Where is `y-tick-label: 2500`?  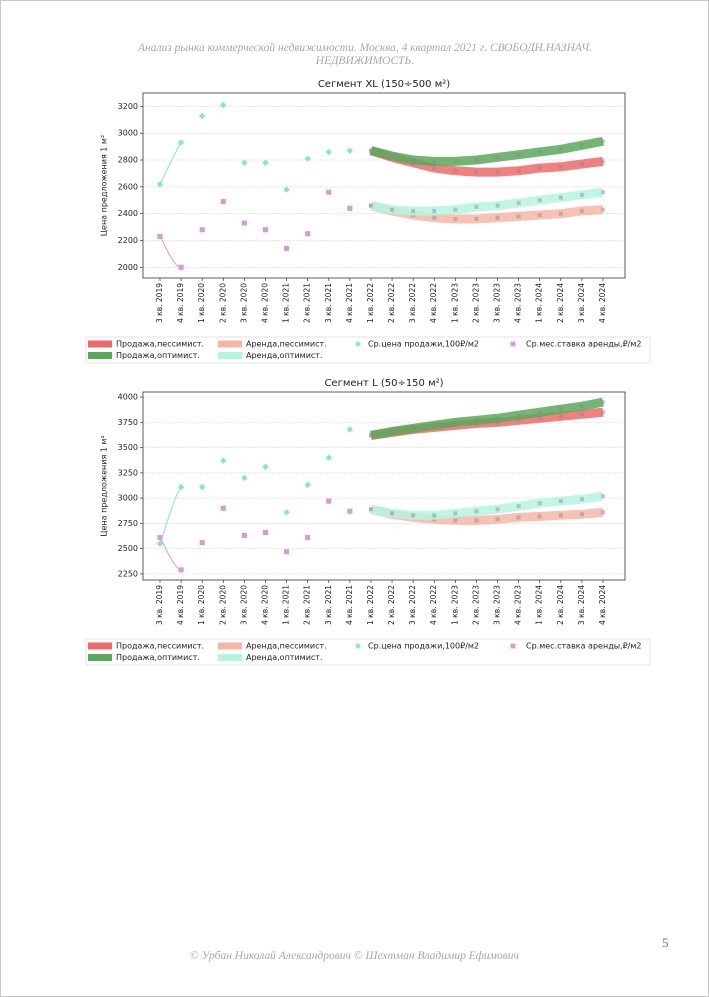 y-tick-label: 2500 is located at coordinates (128, 548).